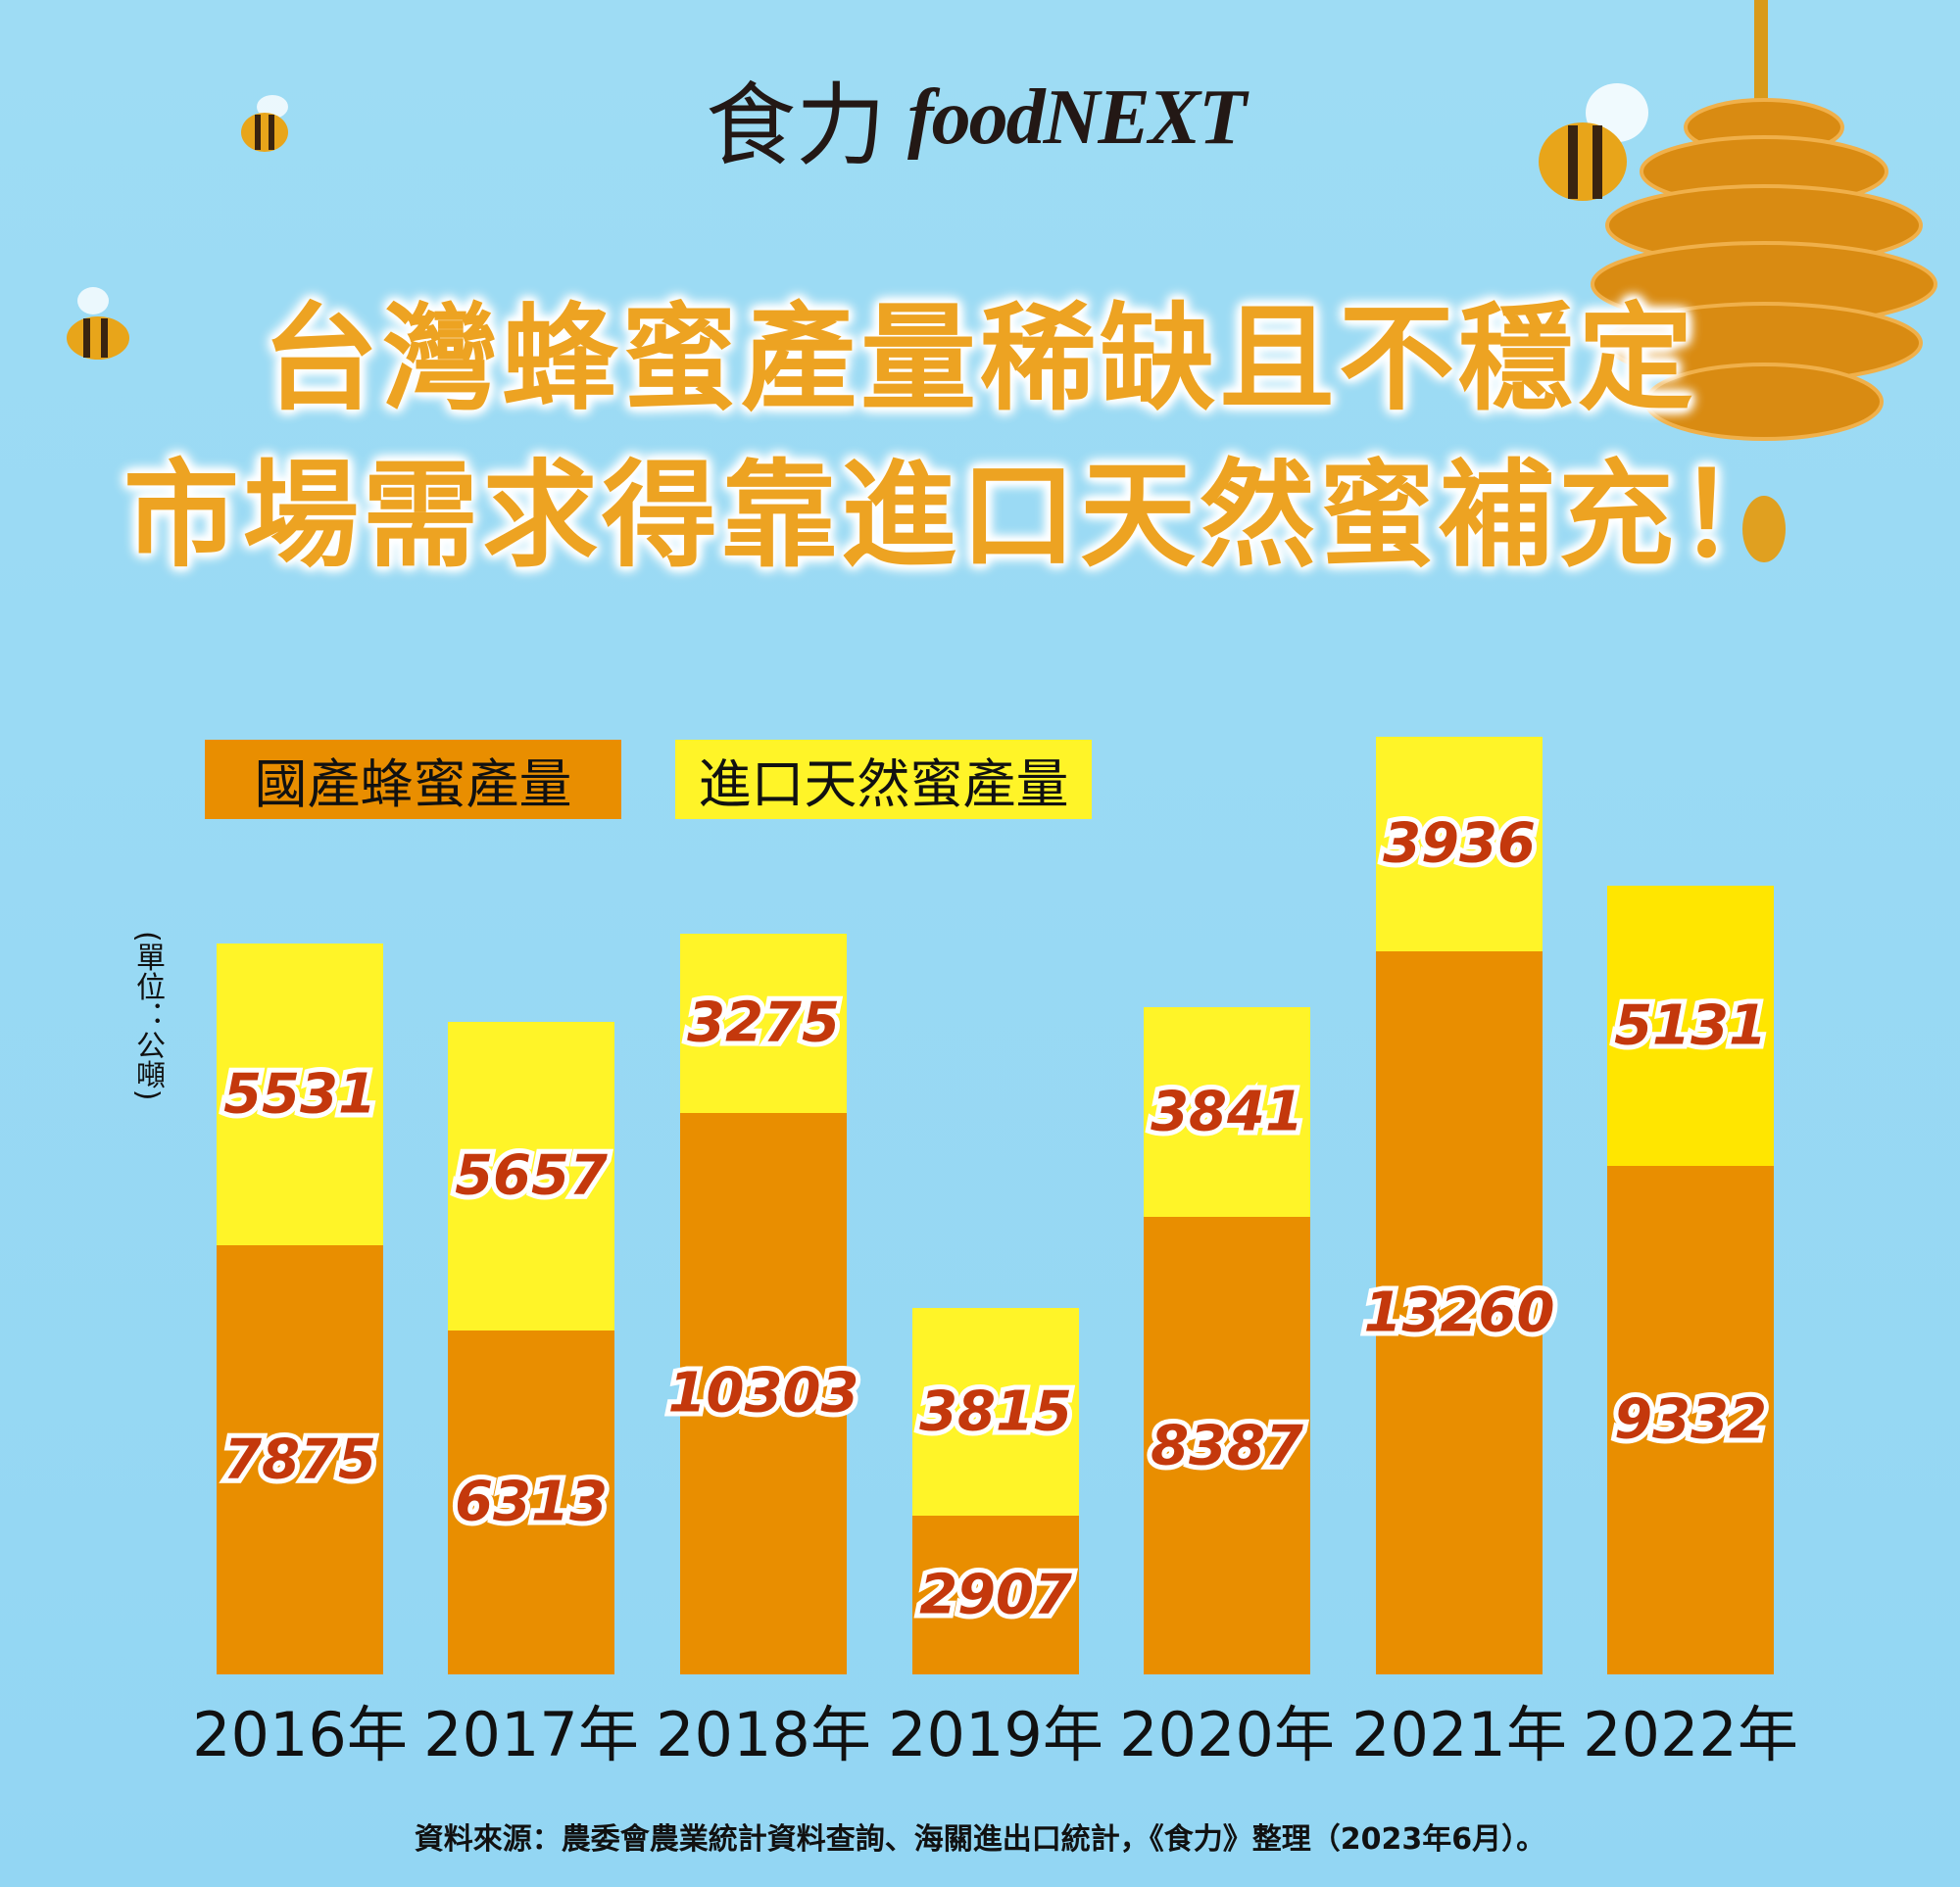 This screenshot has height=1887, width=1960. I want to click on honey-pot-illustration, so click(1764, 281).